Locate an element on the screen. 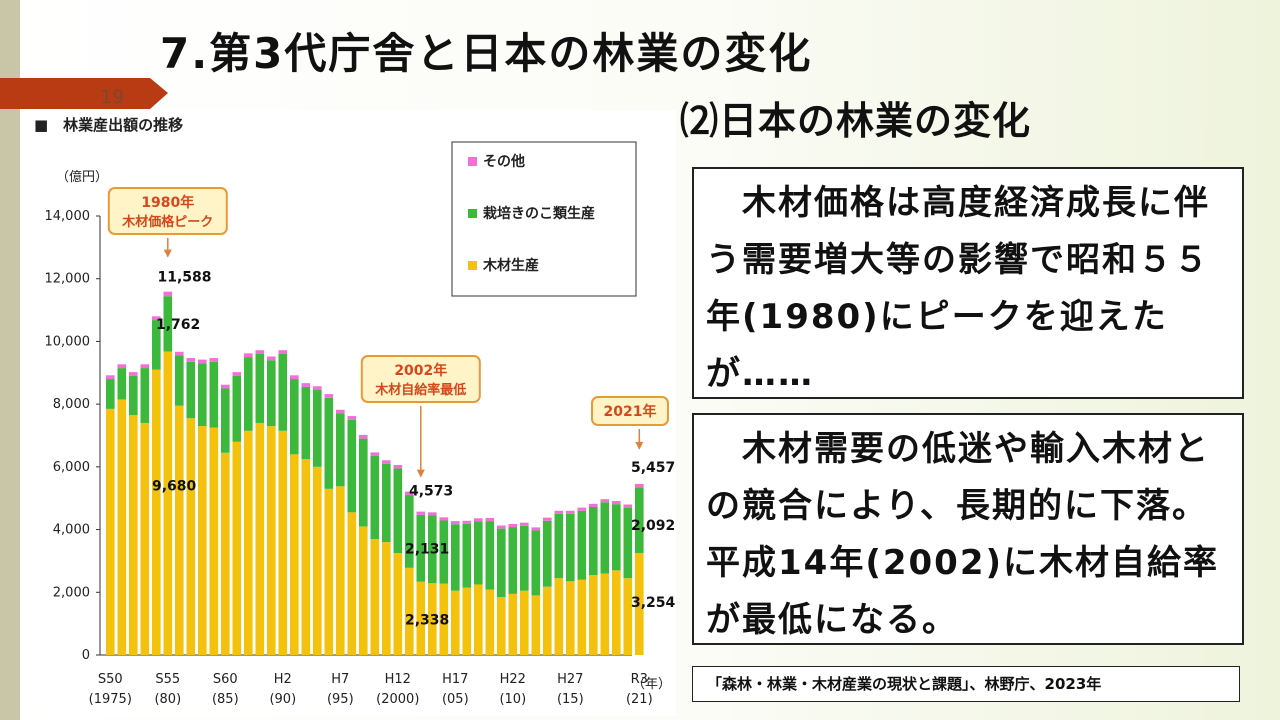 This screenshot has height=720, width=1280. value-label-low-wood: 2,338 is located at coordinates (427, 621).